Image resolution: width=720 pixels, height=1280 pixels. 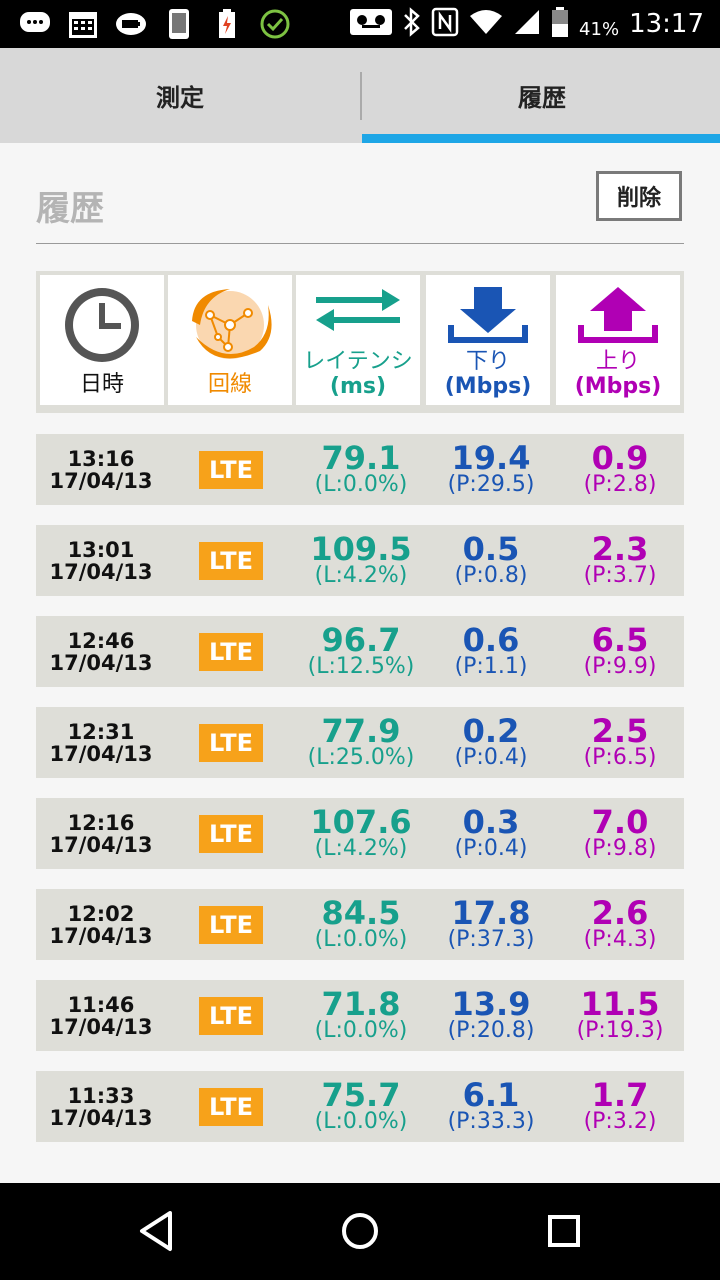 What do you see at coordinates (227, 24) in the screenshot?
I see `battery-alert-icon` at bounding box center [227, 24].